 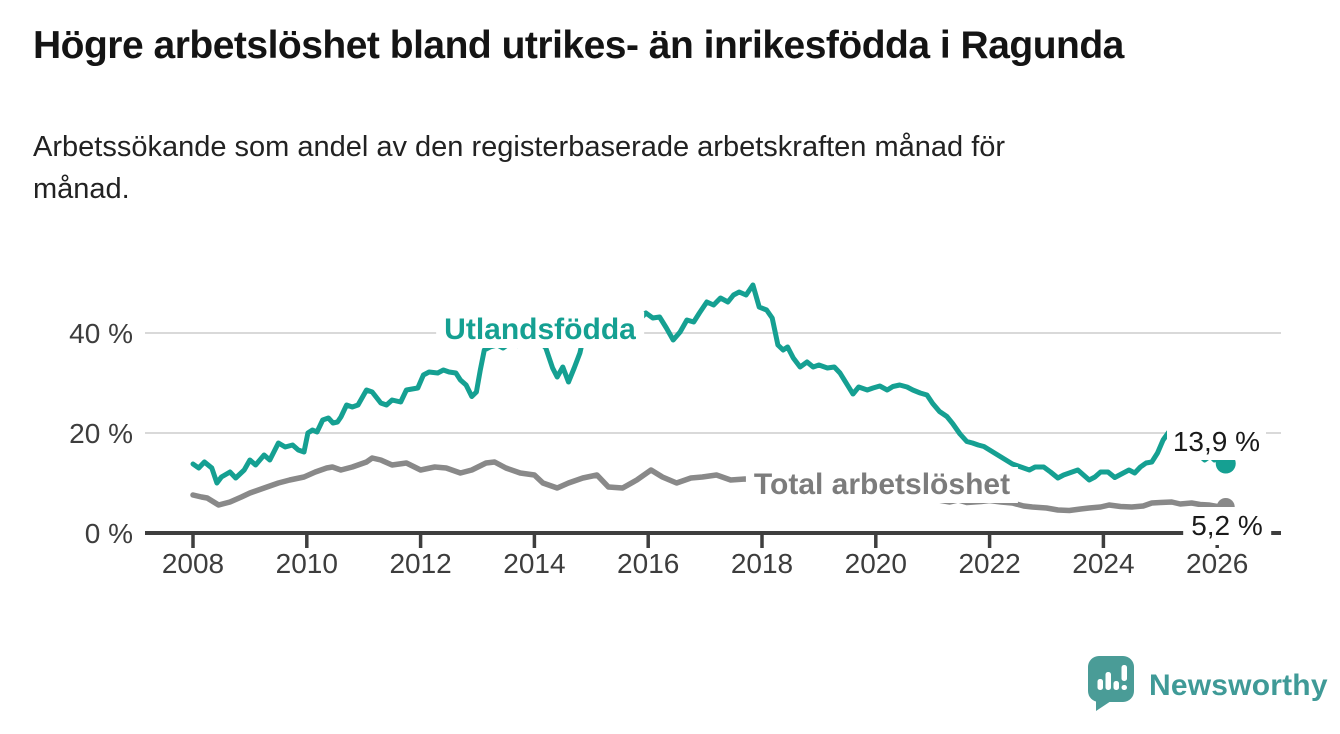 I want to click on x-tick-label-2010: 2010, so click(x=307, y=563).